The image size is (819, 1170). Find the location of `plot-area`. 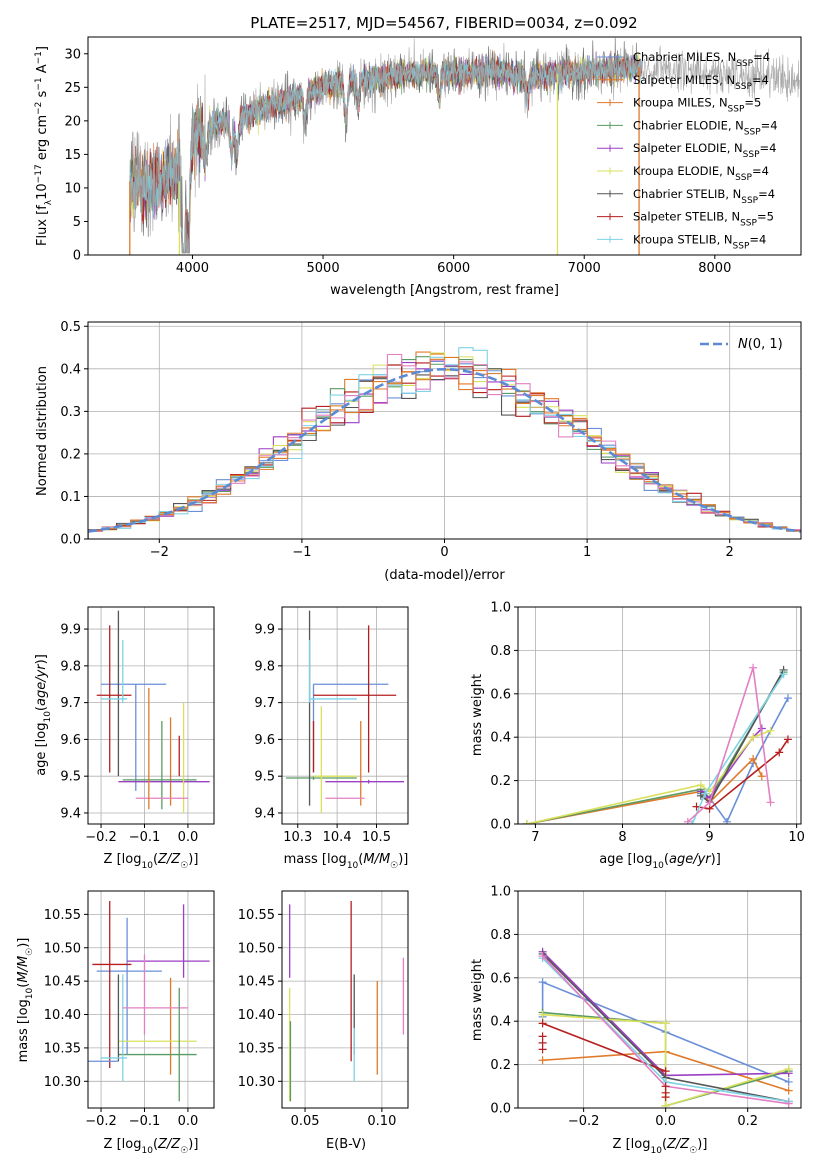

plot-area is located at coordinates (153, 711).